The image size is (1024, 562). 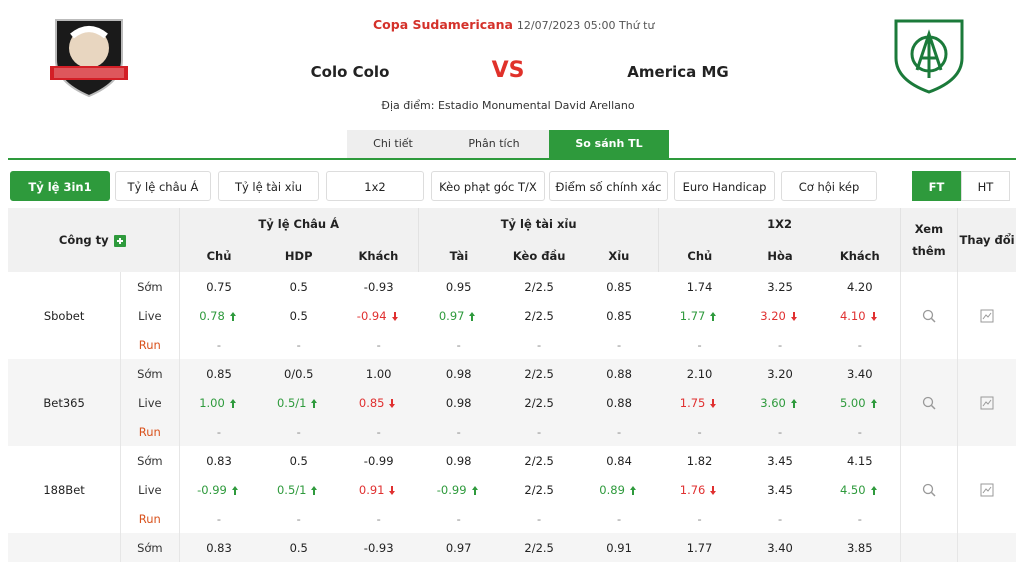 What do you see at coordinates (699, 315) in the screenshot?
I see `odds-cell: 1.77` at bounding box center [699, 315].